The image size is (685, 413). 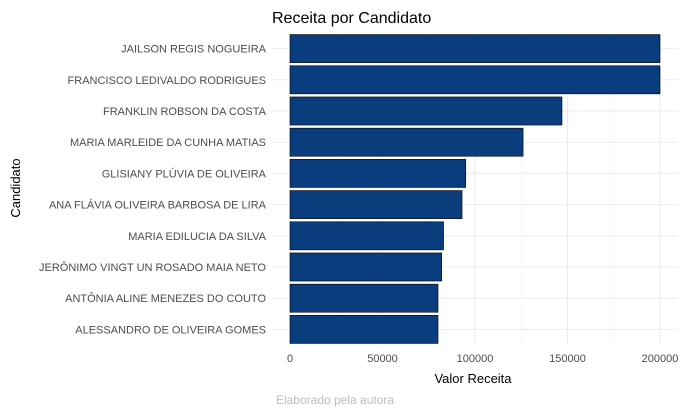 What do you see at coordinates (165, 298) in the screenshot?
I see `y-tick-label: ANTÔNIA ALINE MENEZES DO COUTO` at bounding box center [165, 298].